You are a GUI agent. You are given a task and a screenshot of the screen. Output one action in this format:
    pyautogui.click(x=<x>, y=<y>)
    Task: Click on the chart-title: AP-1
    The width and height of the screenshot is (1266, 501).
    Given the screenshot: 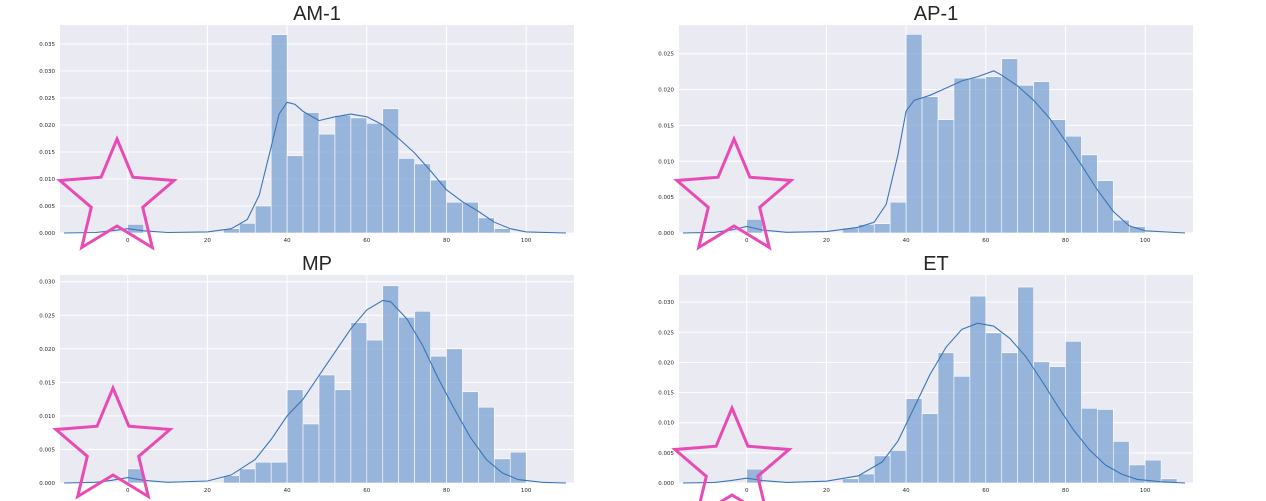 What is the action you would take?
    pyautogui.click(x=936, y=14)
    